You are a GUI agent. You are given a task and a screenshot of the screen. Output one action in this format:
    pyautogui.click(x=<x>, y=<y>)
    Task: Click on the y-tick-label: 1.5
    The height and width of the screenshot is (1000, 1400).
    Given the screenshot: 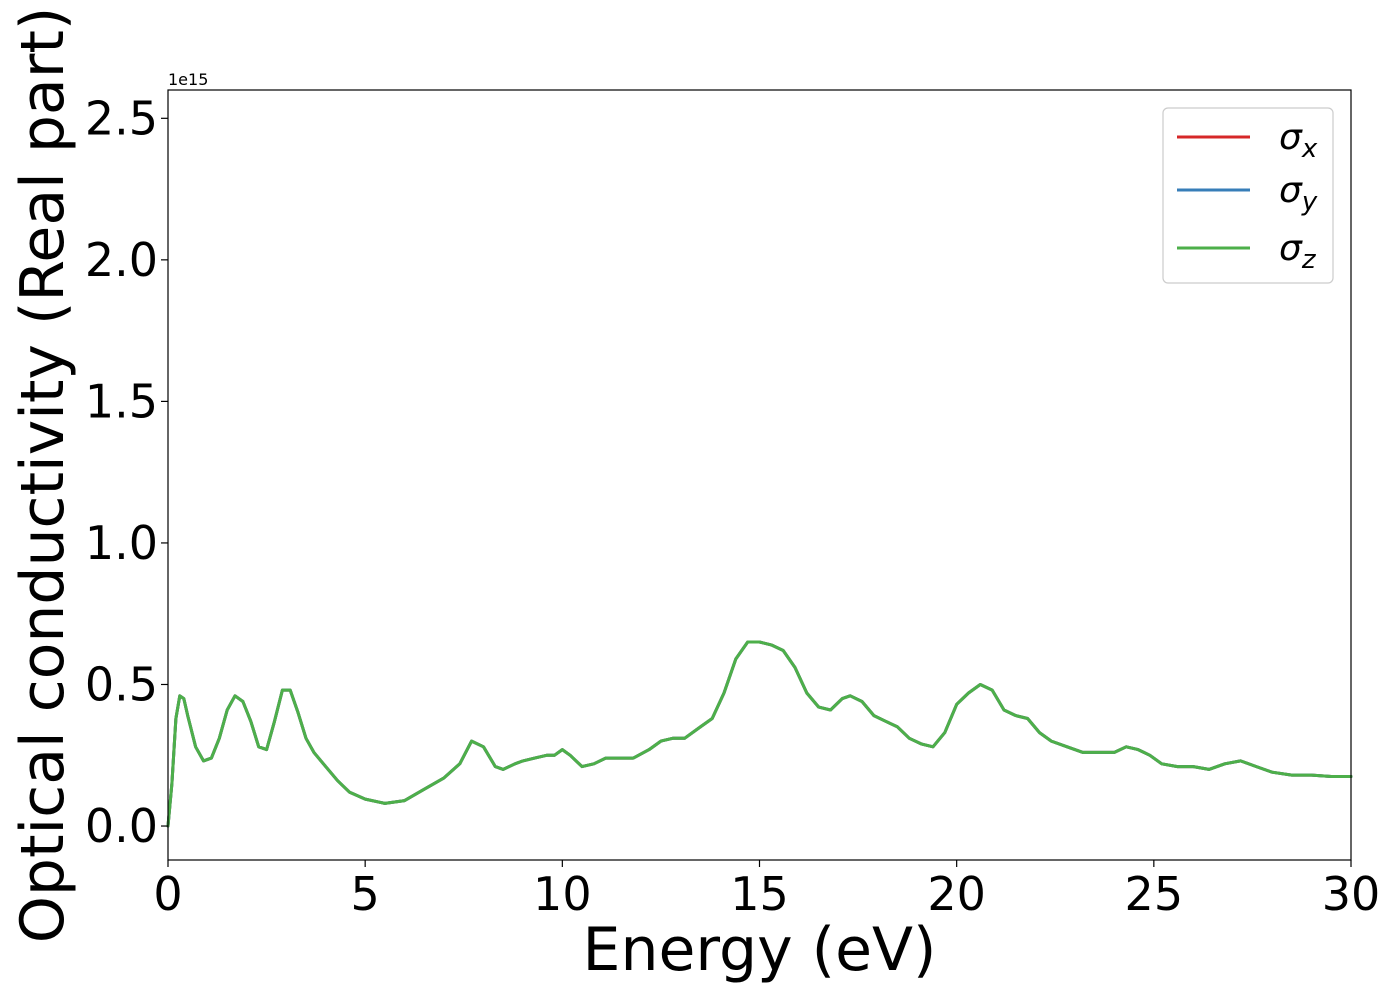 What is the action you would take?
    pyautogui.click(x=121, y=401)
    